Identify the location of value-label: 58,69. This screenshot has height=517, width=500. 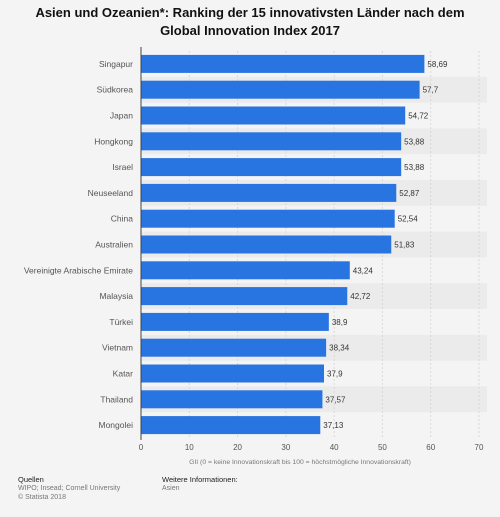
(437, 64).